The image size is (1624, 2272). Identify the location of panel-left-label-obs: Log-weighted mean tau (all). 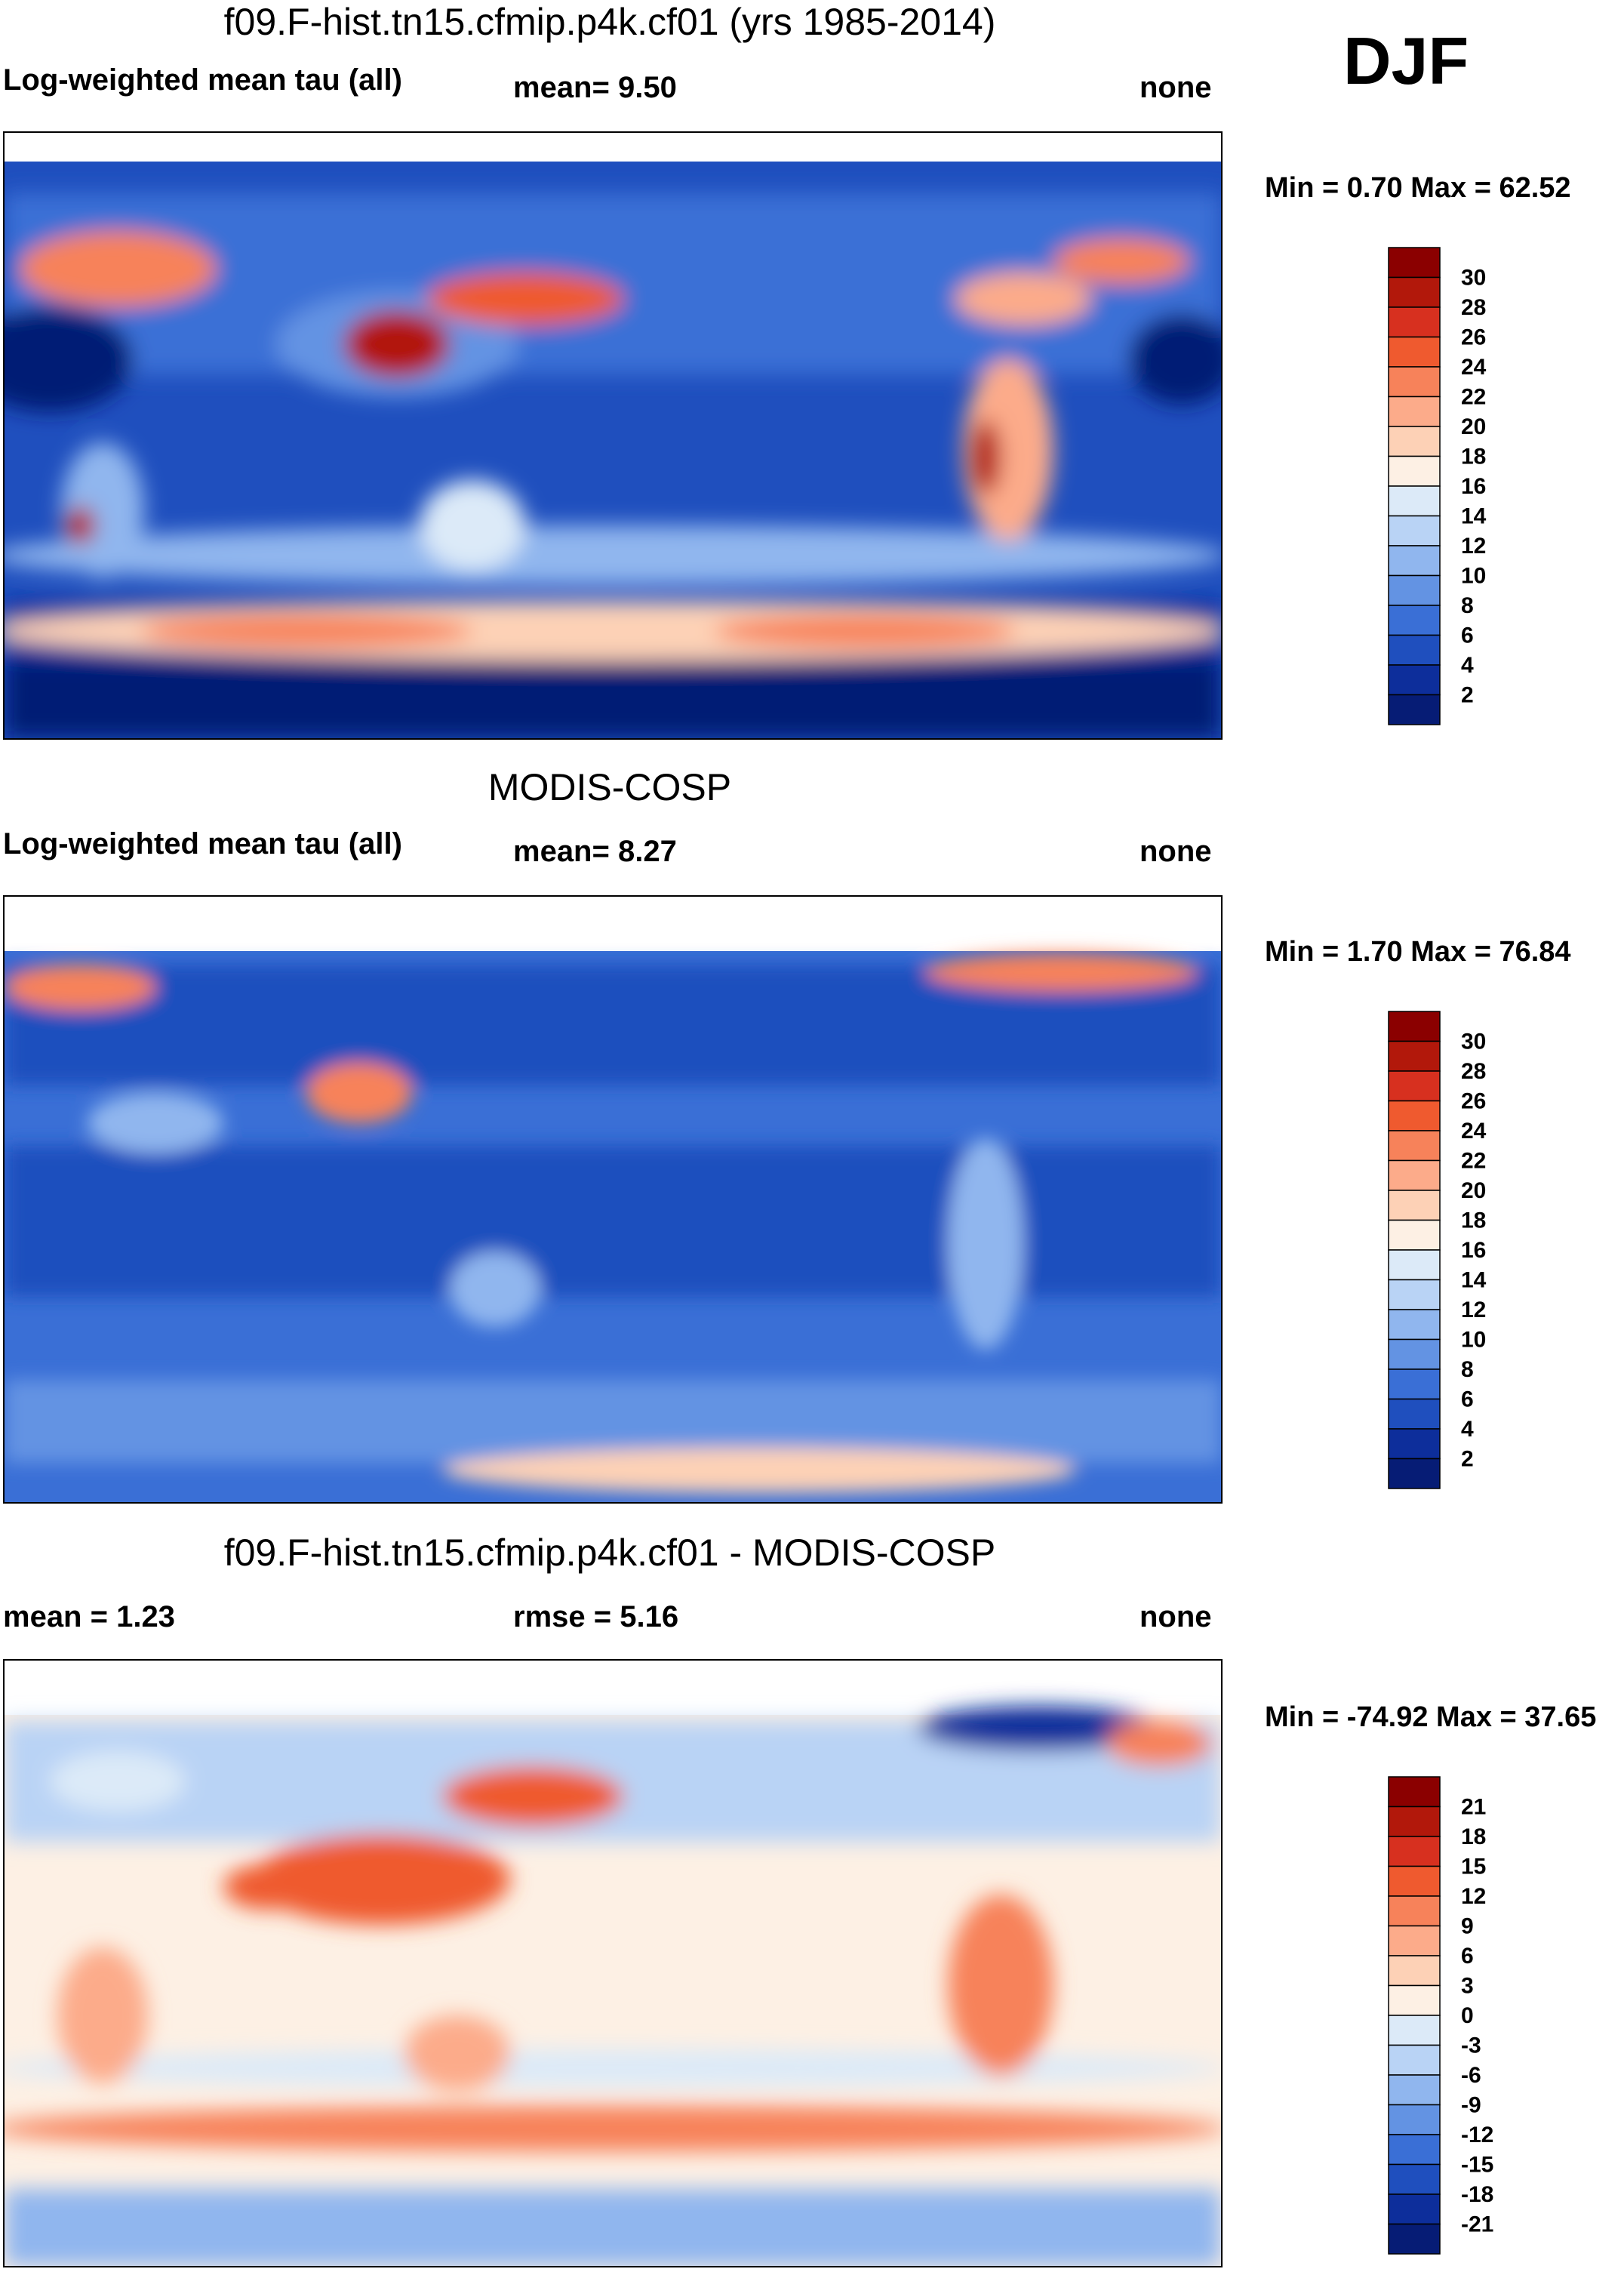
(202, 843).